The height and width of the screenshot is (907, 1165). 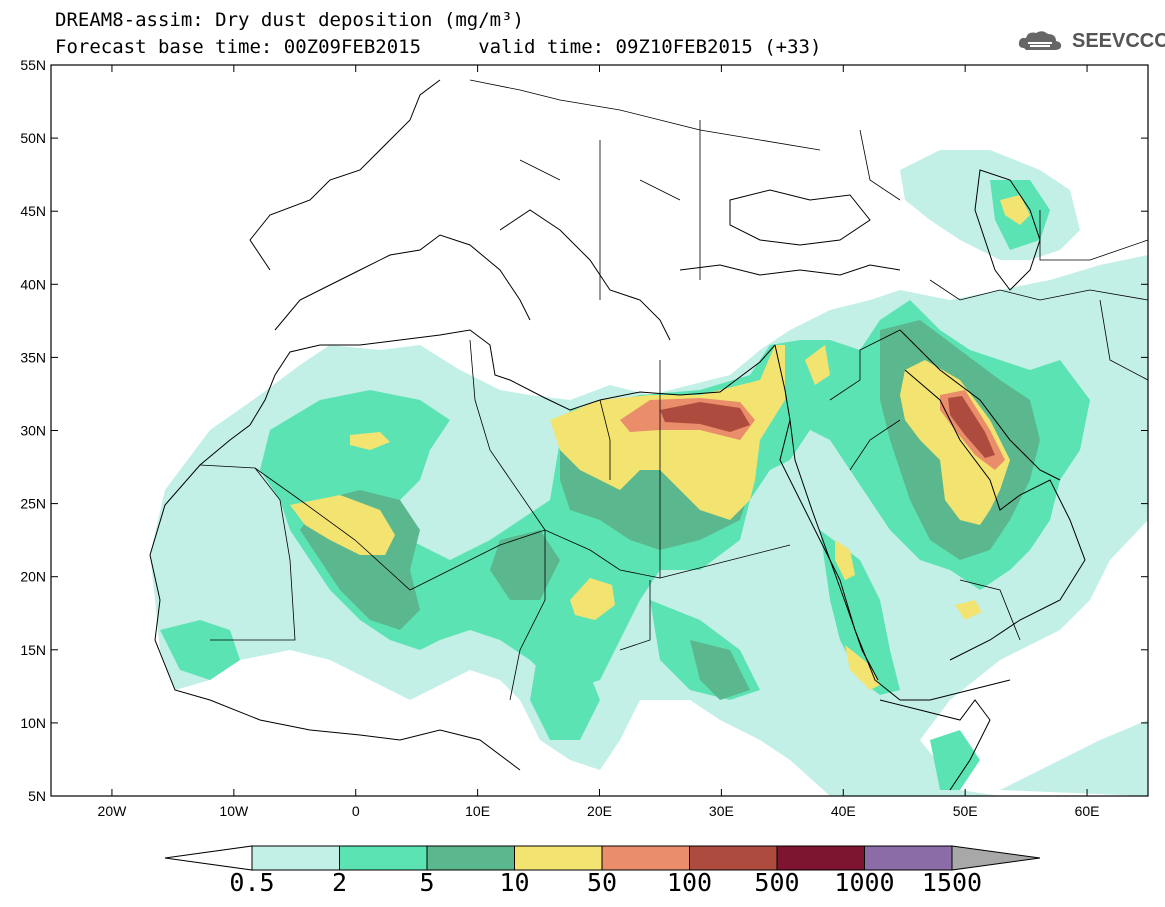 I want to click on lon-label: 10E, so click(x=477, y=811).